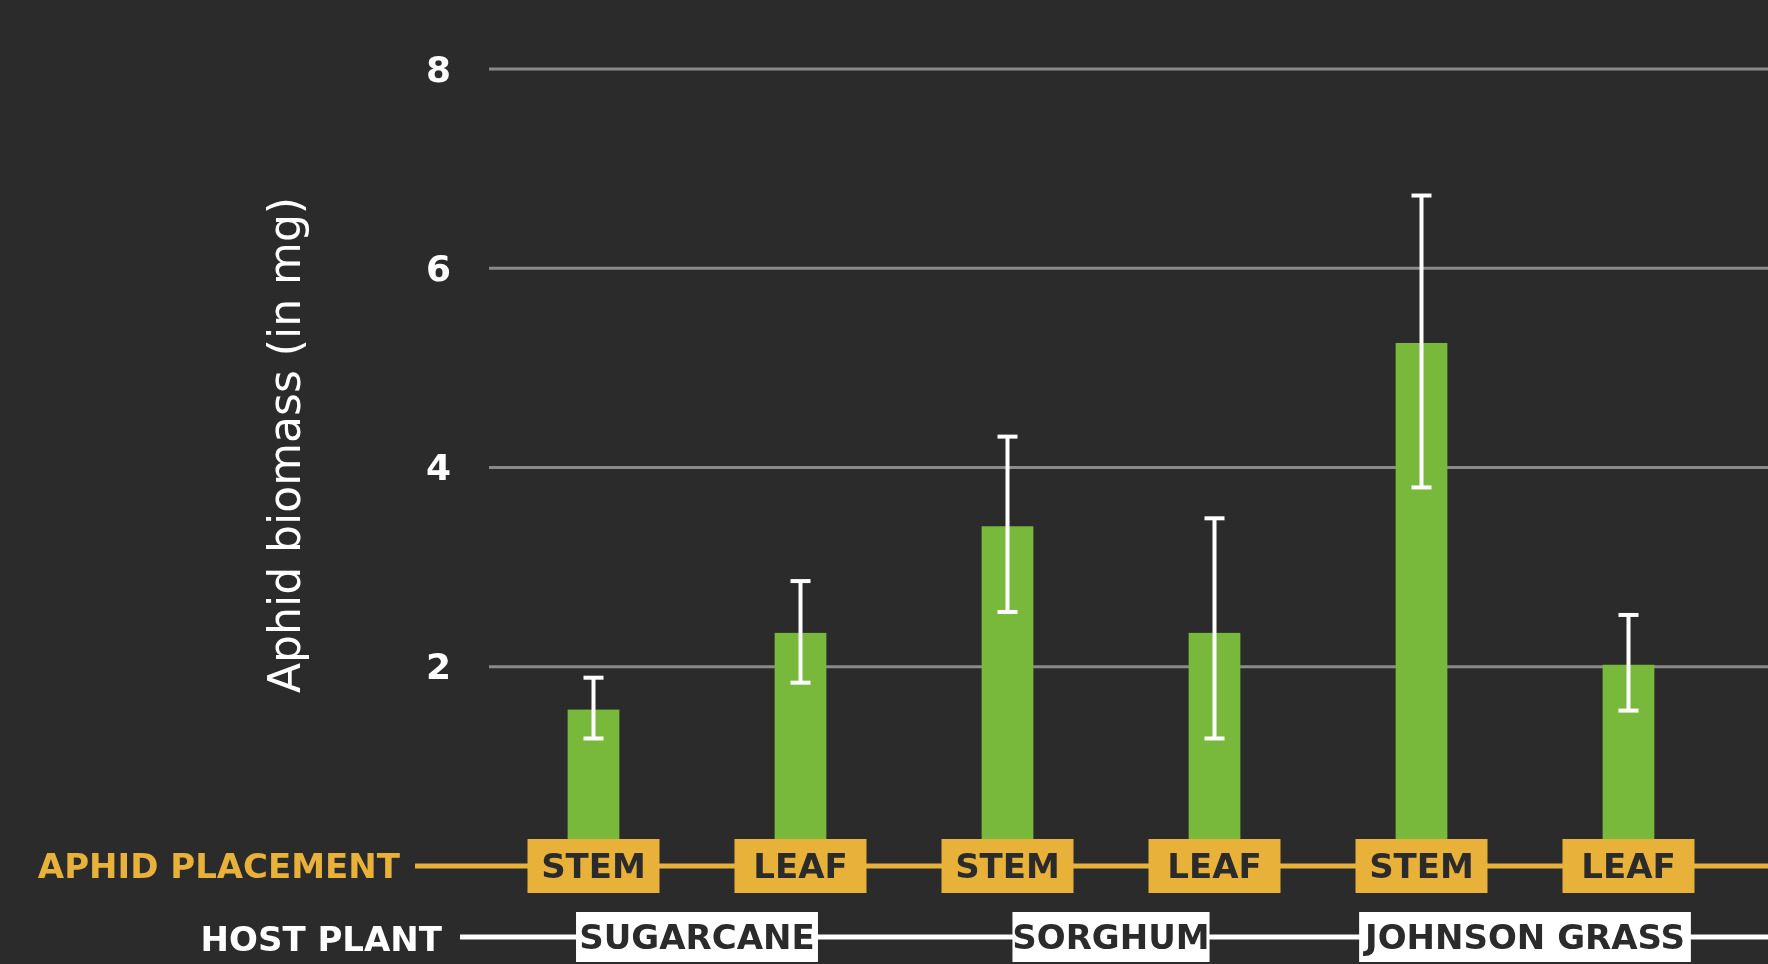 This screenshot has width=1768, height=964. Describe the element at coordinates (438, 667) in the screenshot. I see `y-tick-label: 2` at that location.